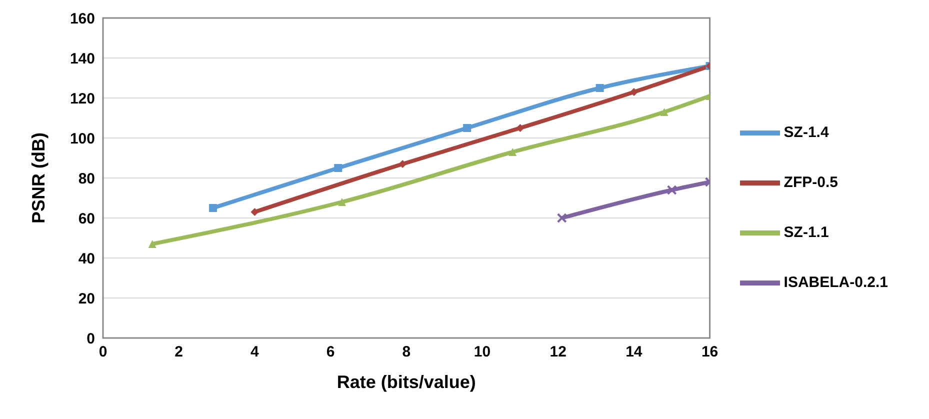 Image resolution: width=929 pixels, height=419 pixels. What do you see at coordinates (86, 259) in the screenshot?
I see `y-tick-label: 40` at bounding box center [86, 259].